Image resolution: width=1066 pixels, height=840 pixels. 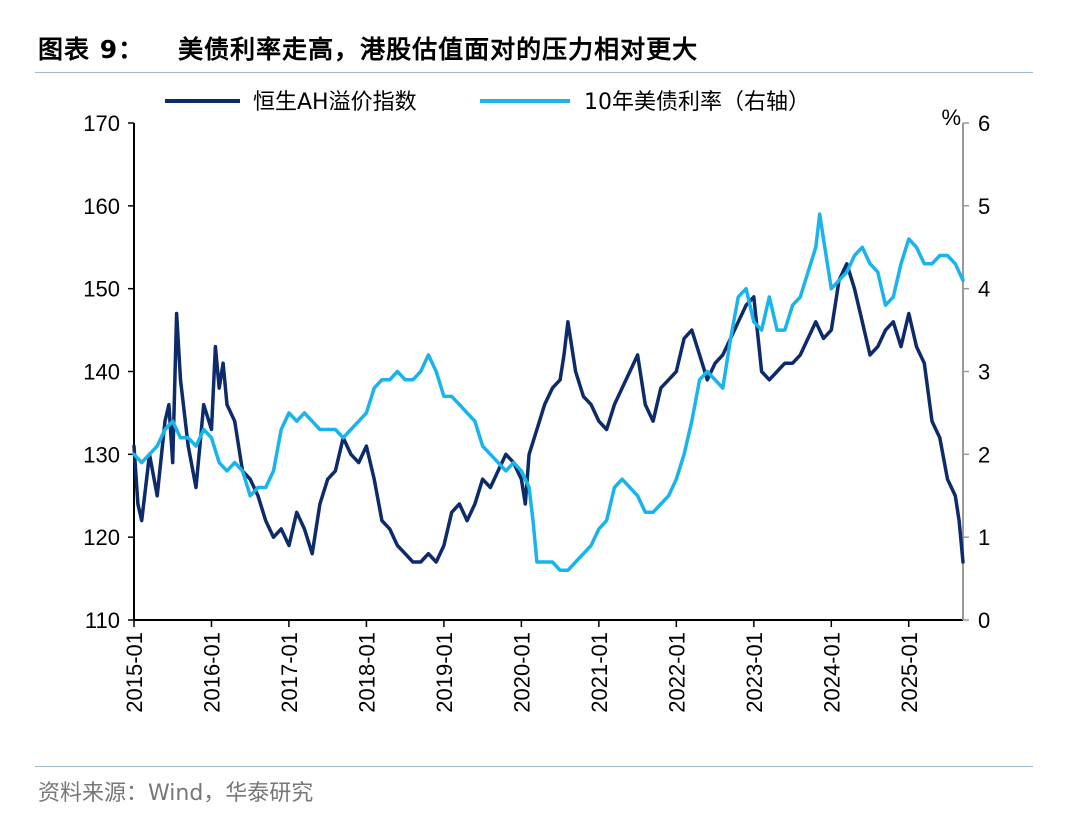 What do you see at coordinates (101, 289) in the screenshot?
I see `left-tick-label: 150` at bounding box center [101, 289].